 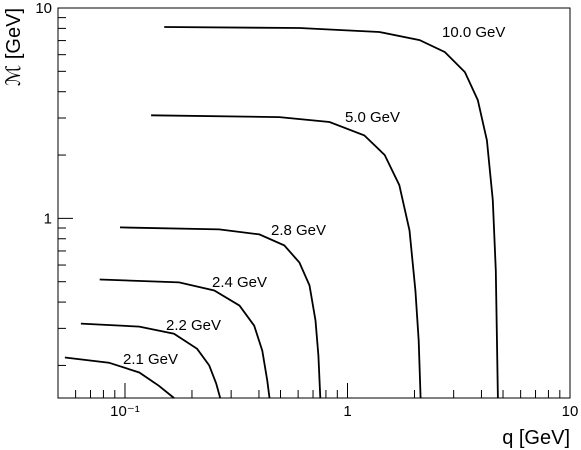 I want to click on x-tick-label: 1, so click(x=347, y=411).